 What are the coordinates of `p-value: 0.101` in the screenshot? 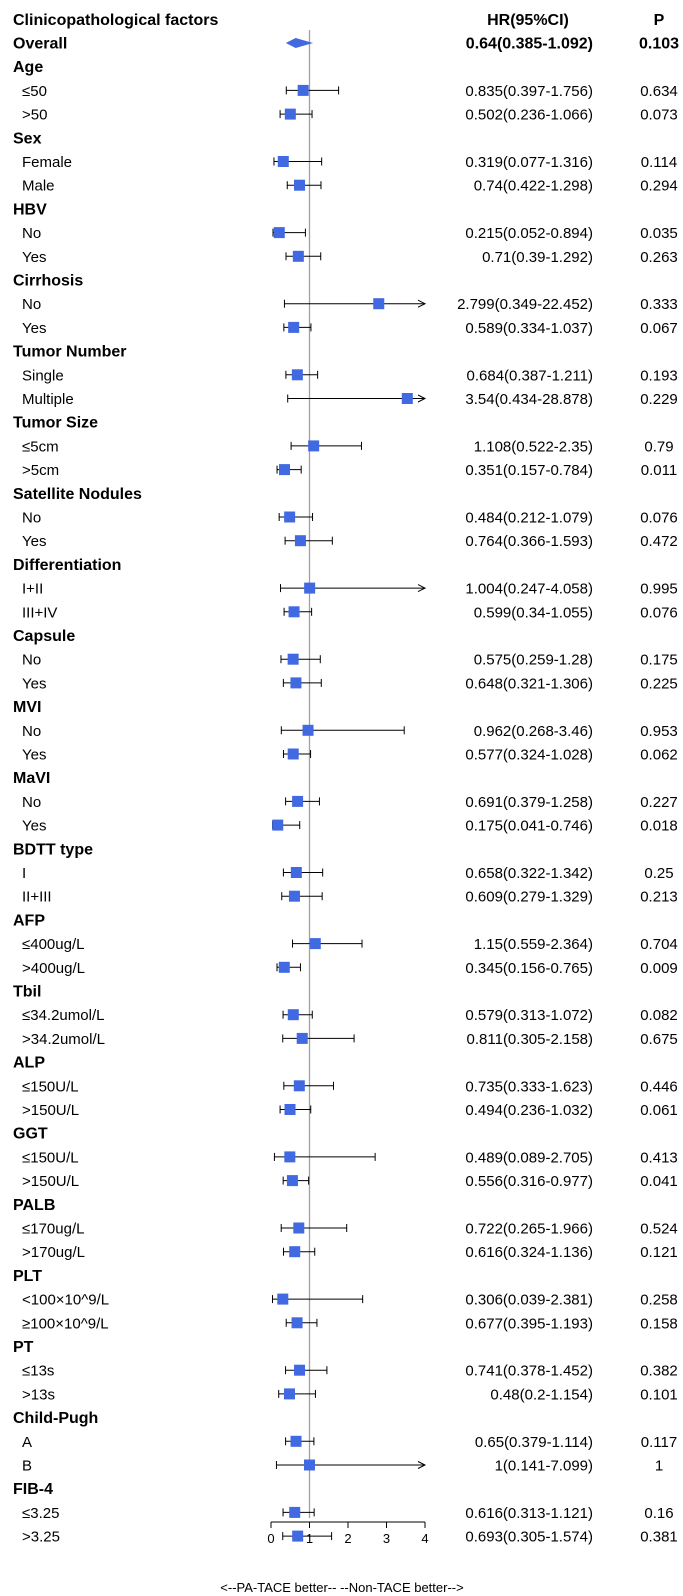 It's located at (659, 1394).